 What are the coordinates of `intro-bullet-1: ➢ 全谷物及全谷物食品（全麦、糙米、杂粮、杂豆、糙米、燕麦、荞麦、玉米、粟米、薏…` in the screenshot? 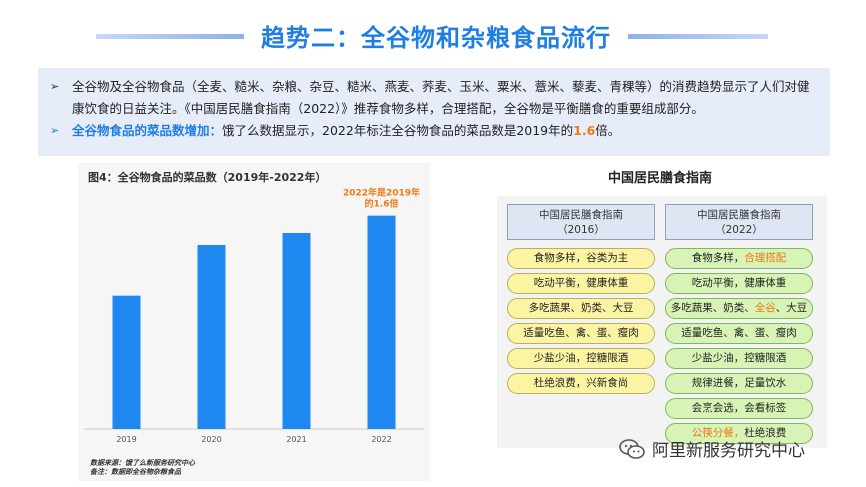 It's located at (433, 98).